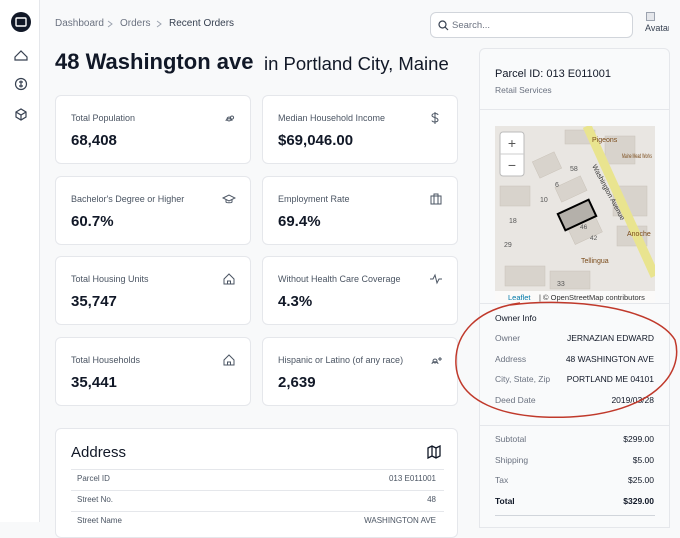  Describe the element at coordinates (106, 360) in the screenshot. I see `stat-label: Total Households` at that location.